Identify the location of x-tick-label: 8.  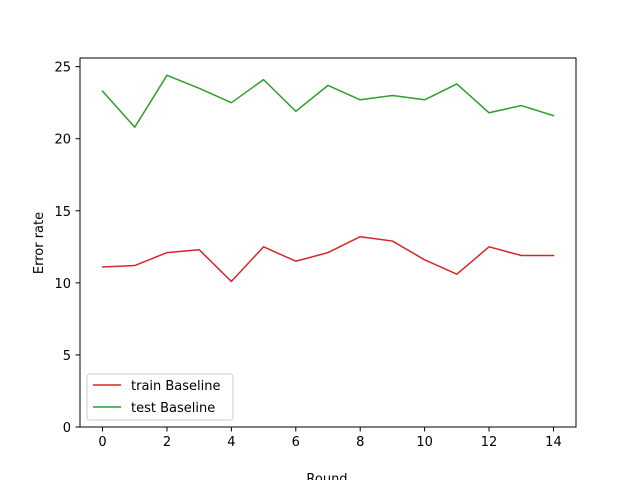
(360, 442).